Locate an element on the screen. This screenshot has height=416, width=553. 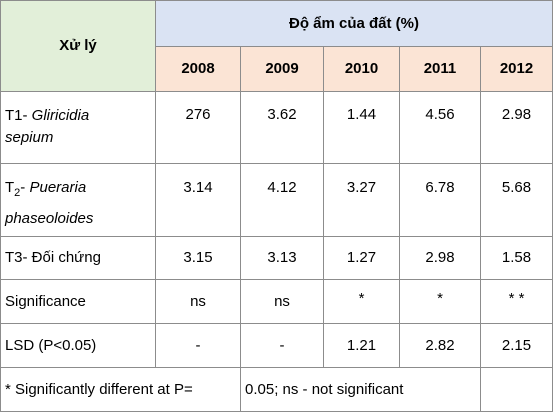
year-header: 2010 is located at coordinates (361, 69).